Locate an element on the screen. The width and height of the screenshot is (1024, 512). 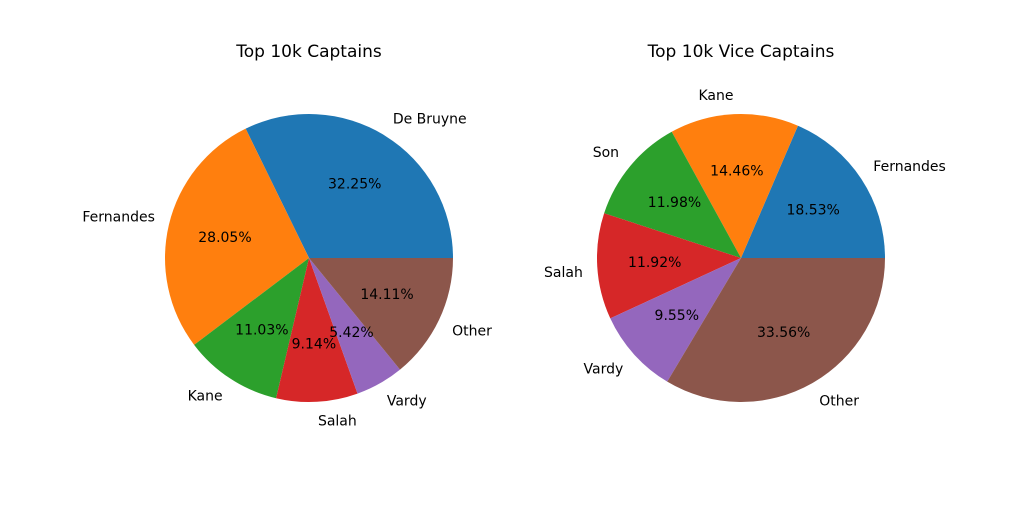
captains-percent-vardy: 5.42% is located at coordinates (351, 333).